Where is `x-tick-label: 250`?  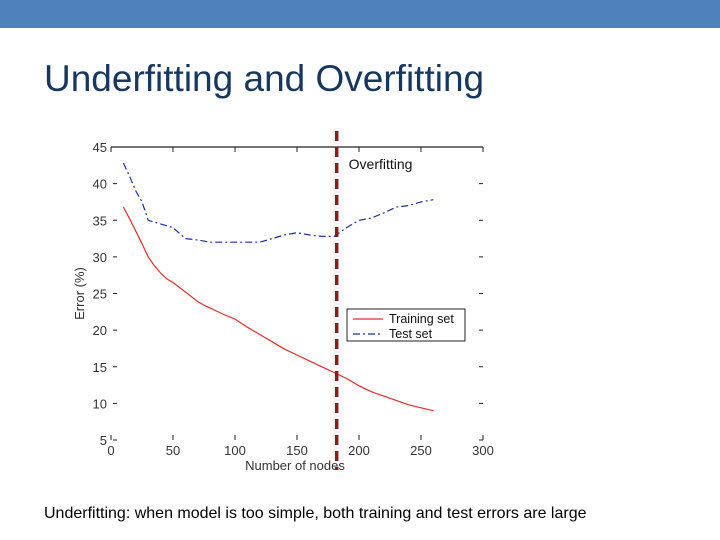 x-tick-label: 250 is located at coordinates (421, 450).